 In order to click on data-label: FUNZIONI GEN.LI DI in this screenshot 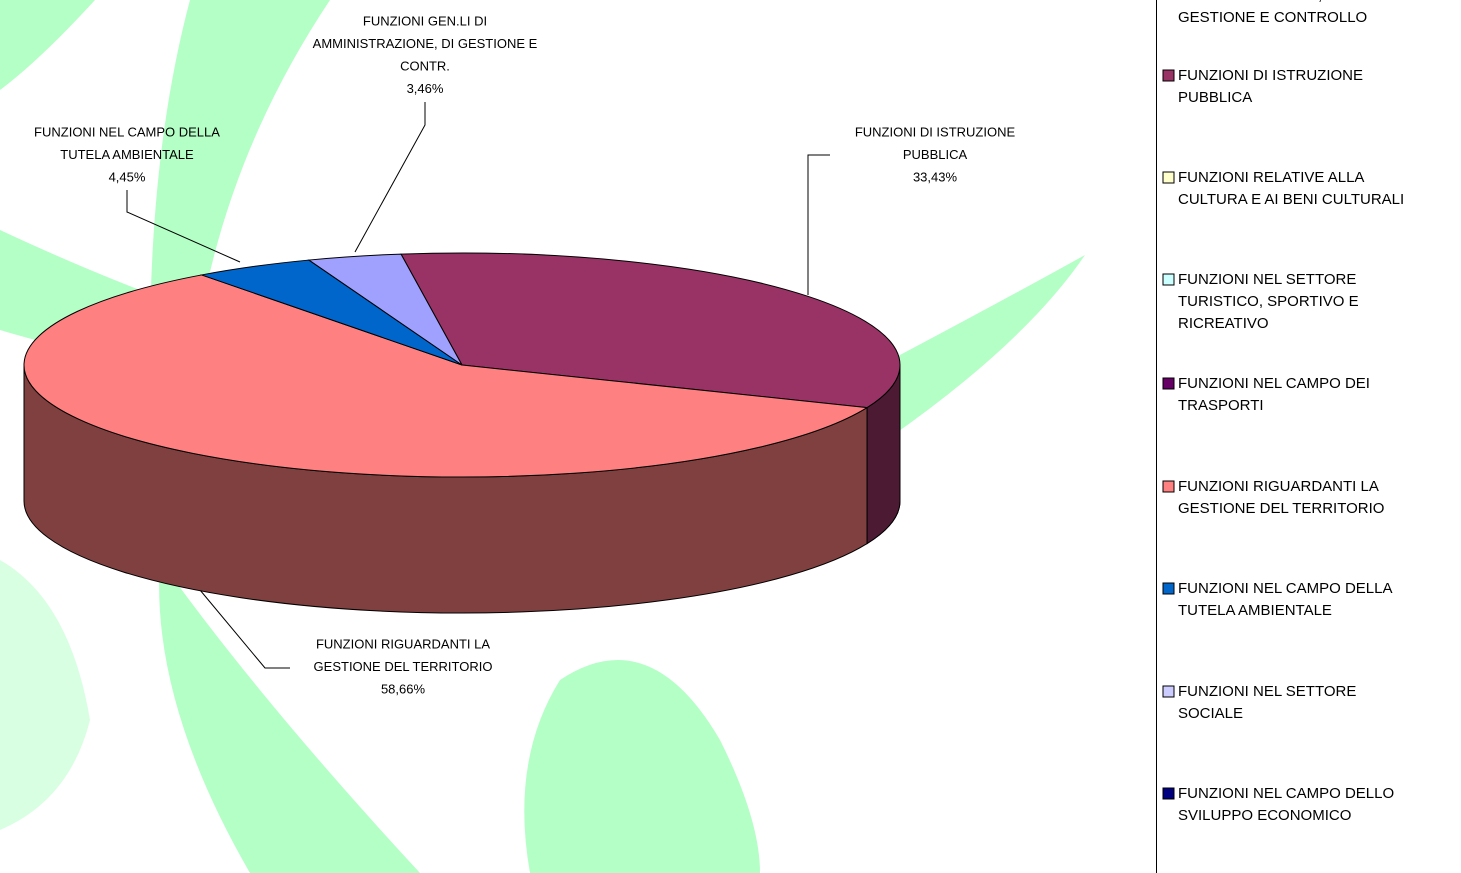, I will do `click(425, 20)`.